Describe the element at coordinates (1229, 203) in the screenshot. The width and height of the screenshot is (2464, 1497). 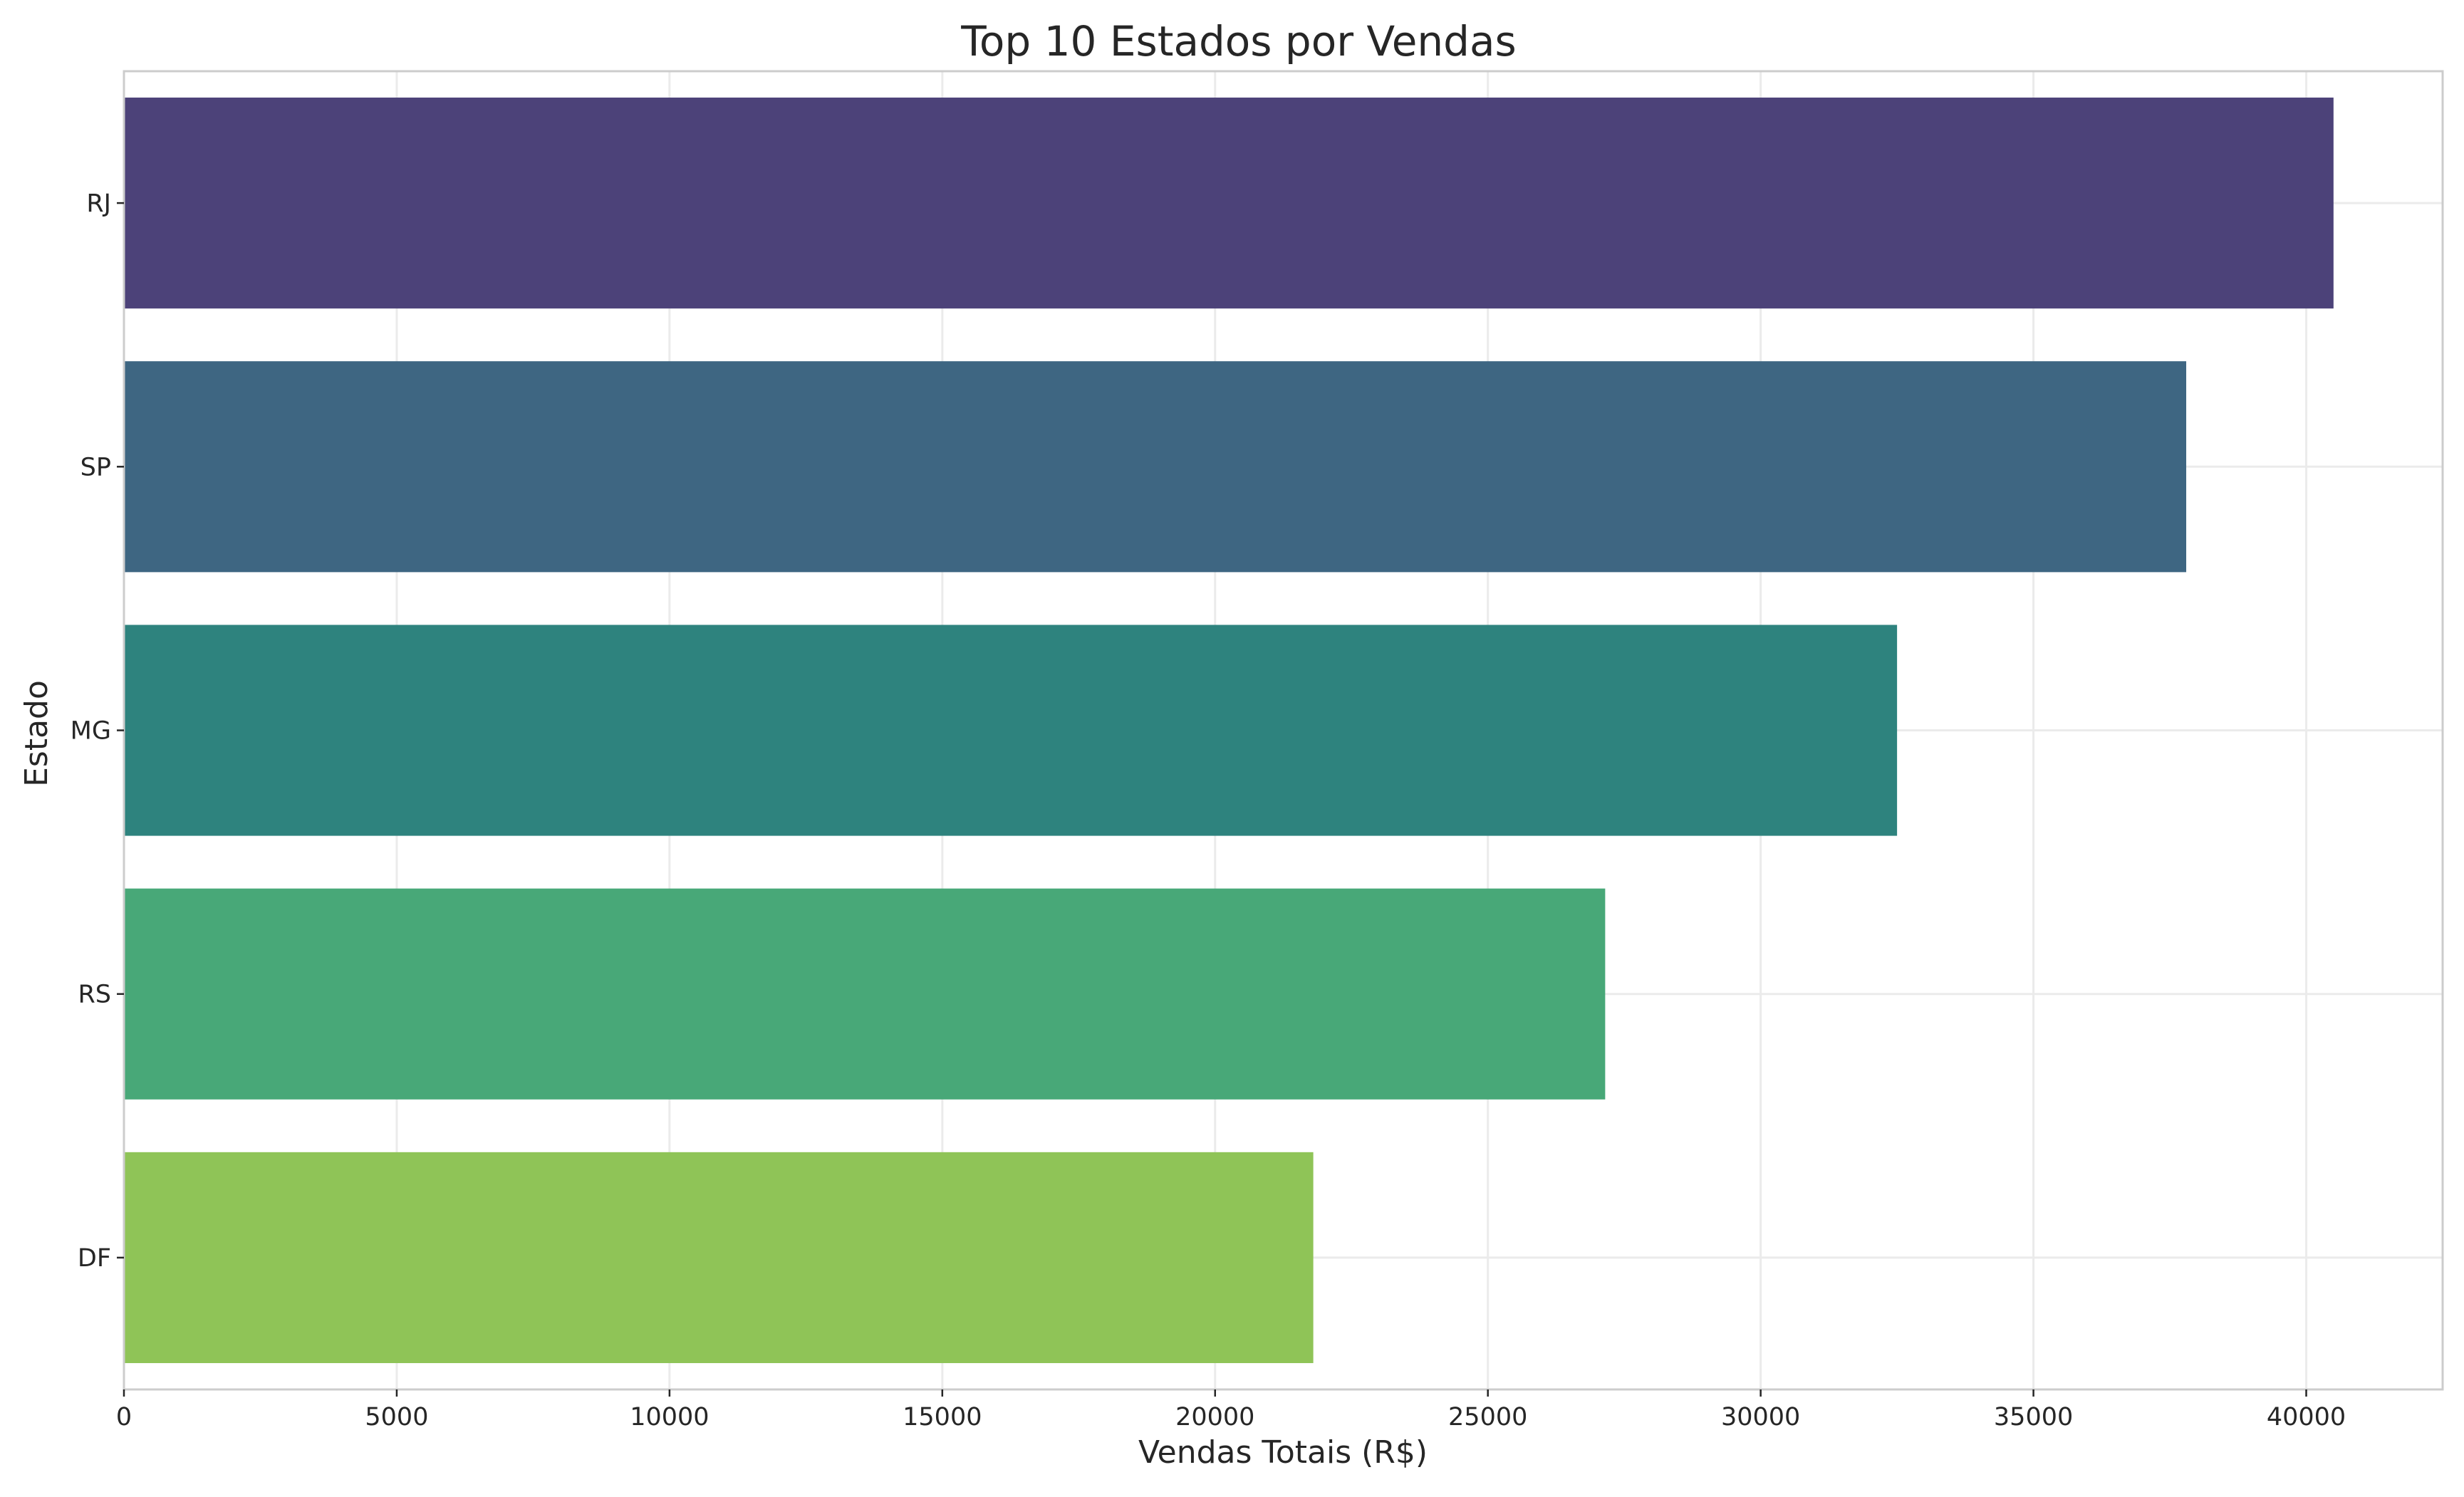
I see `bar-rj` at that location.